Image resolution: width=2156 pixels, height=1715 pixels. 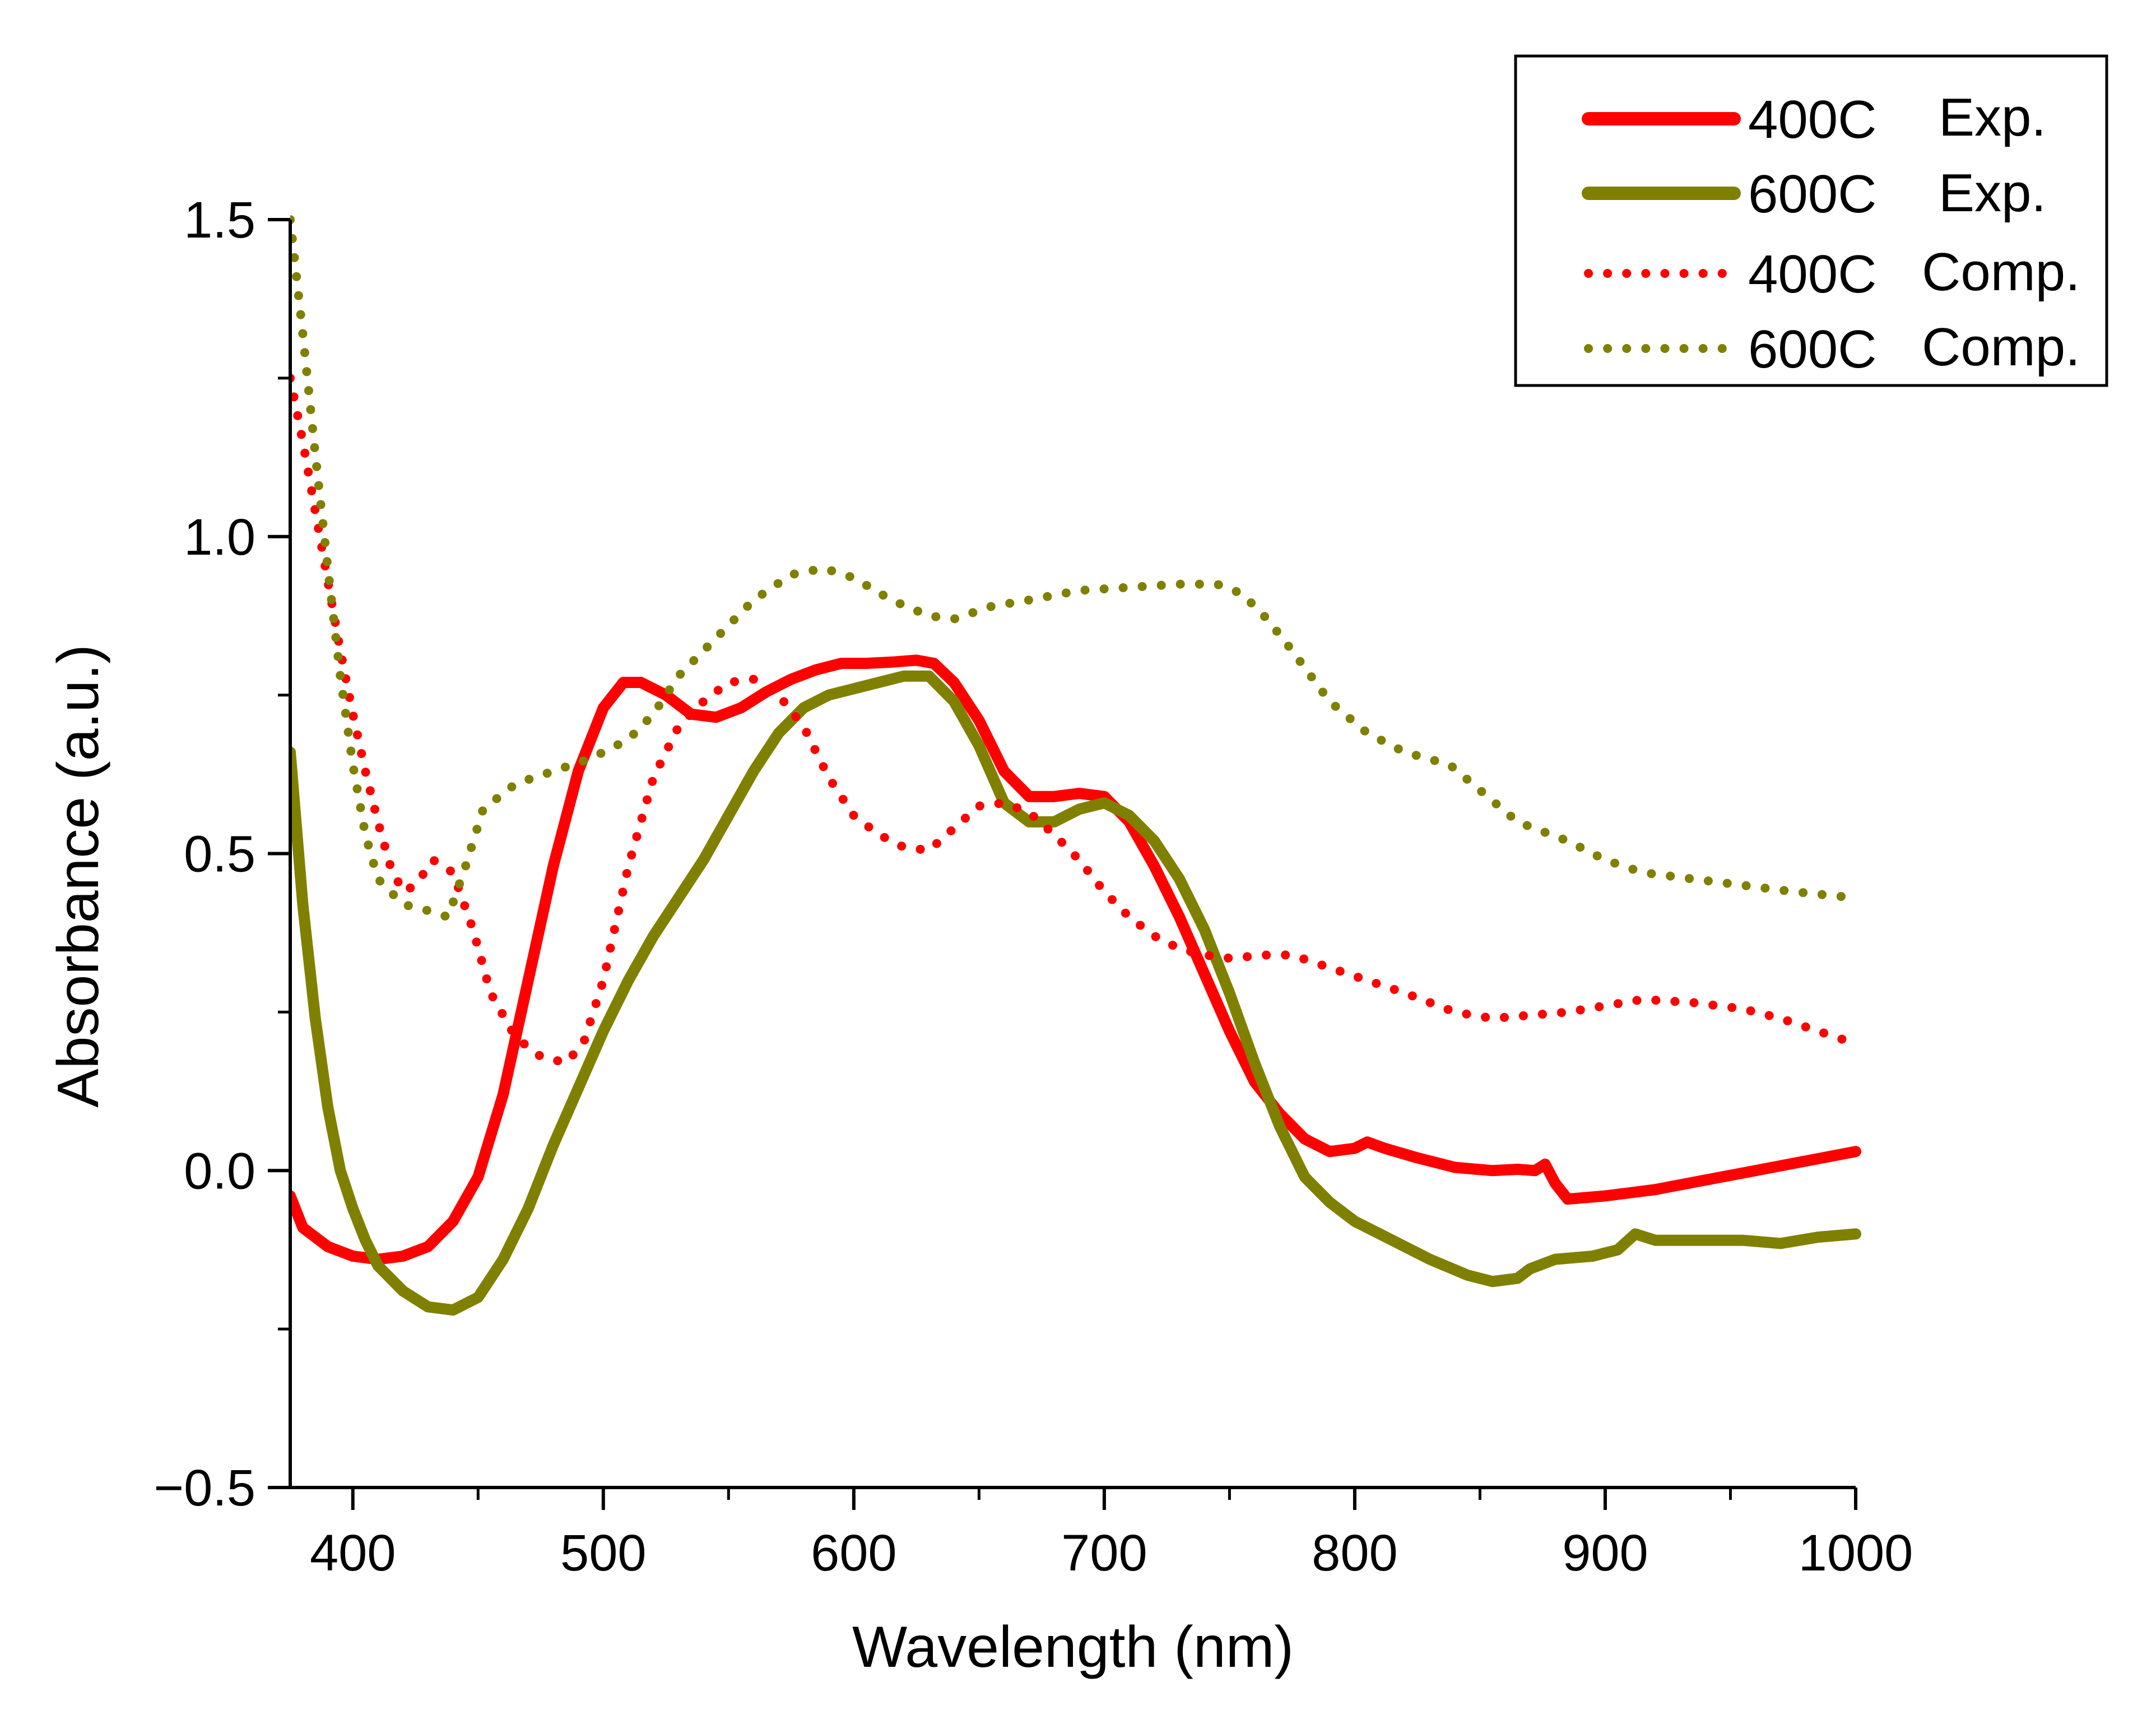 What do you see at coordinates (1355, 1553) in the screenshot?
I see `x-tick-label: 800` at bounding box center [1355, 1553].